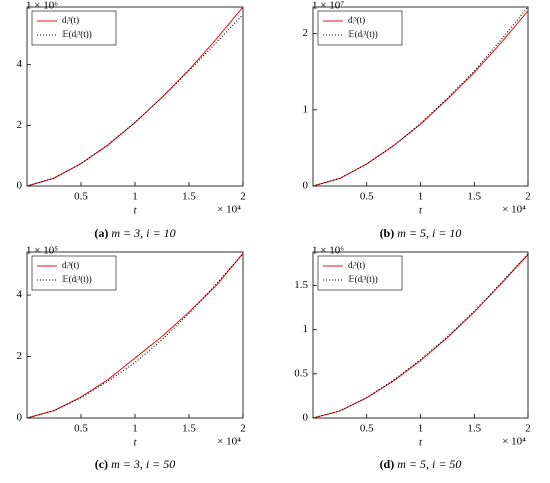 The height and width of the screenshot is (483, 550). I want to click on caption: (a) m = 3, i = 10, so click(134, 233).